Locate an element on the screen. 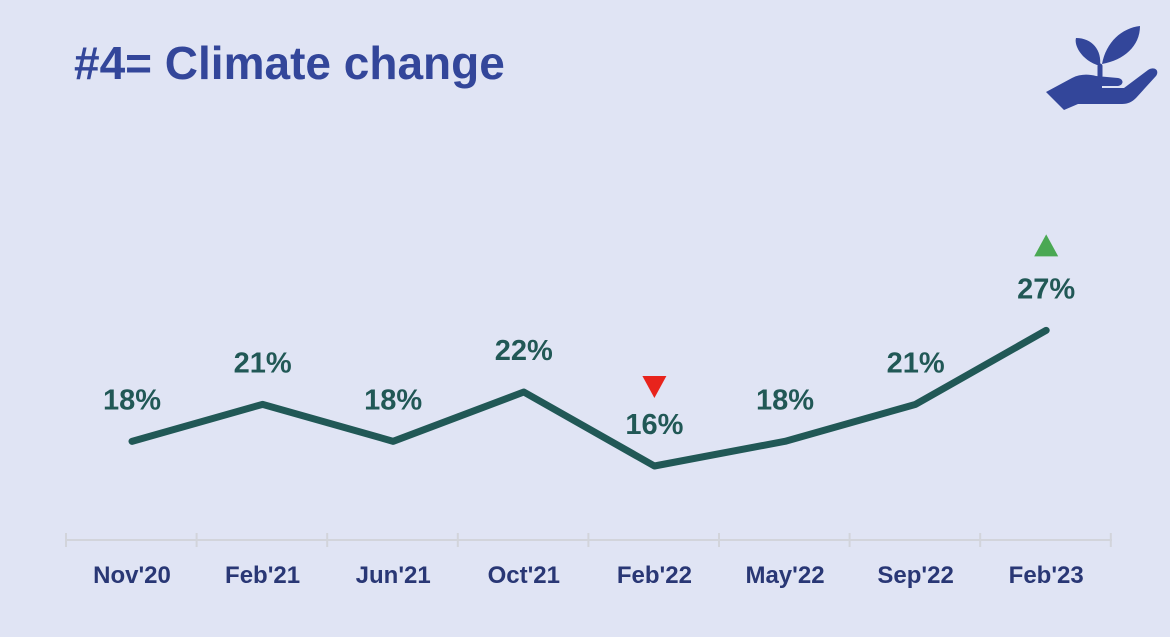  chart-title: #4= Climate change is located at coordinates (289, 63).